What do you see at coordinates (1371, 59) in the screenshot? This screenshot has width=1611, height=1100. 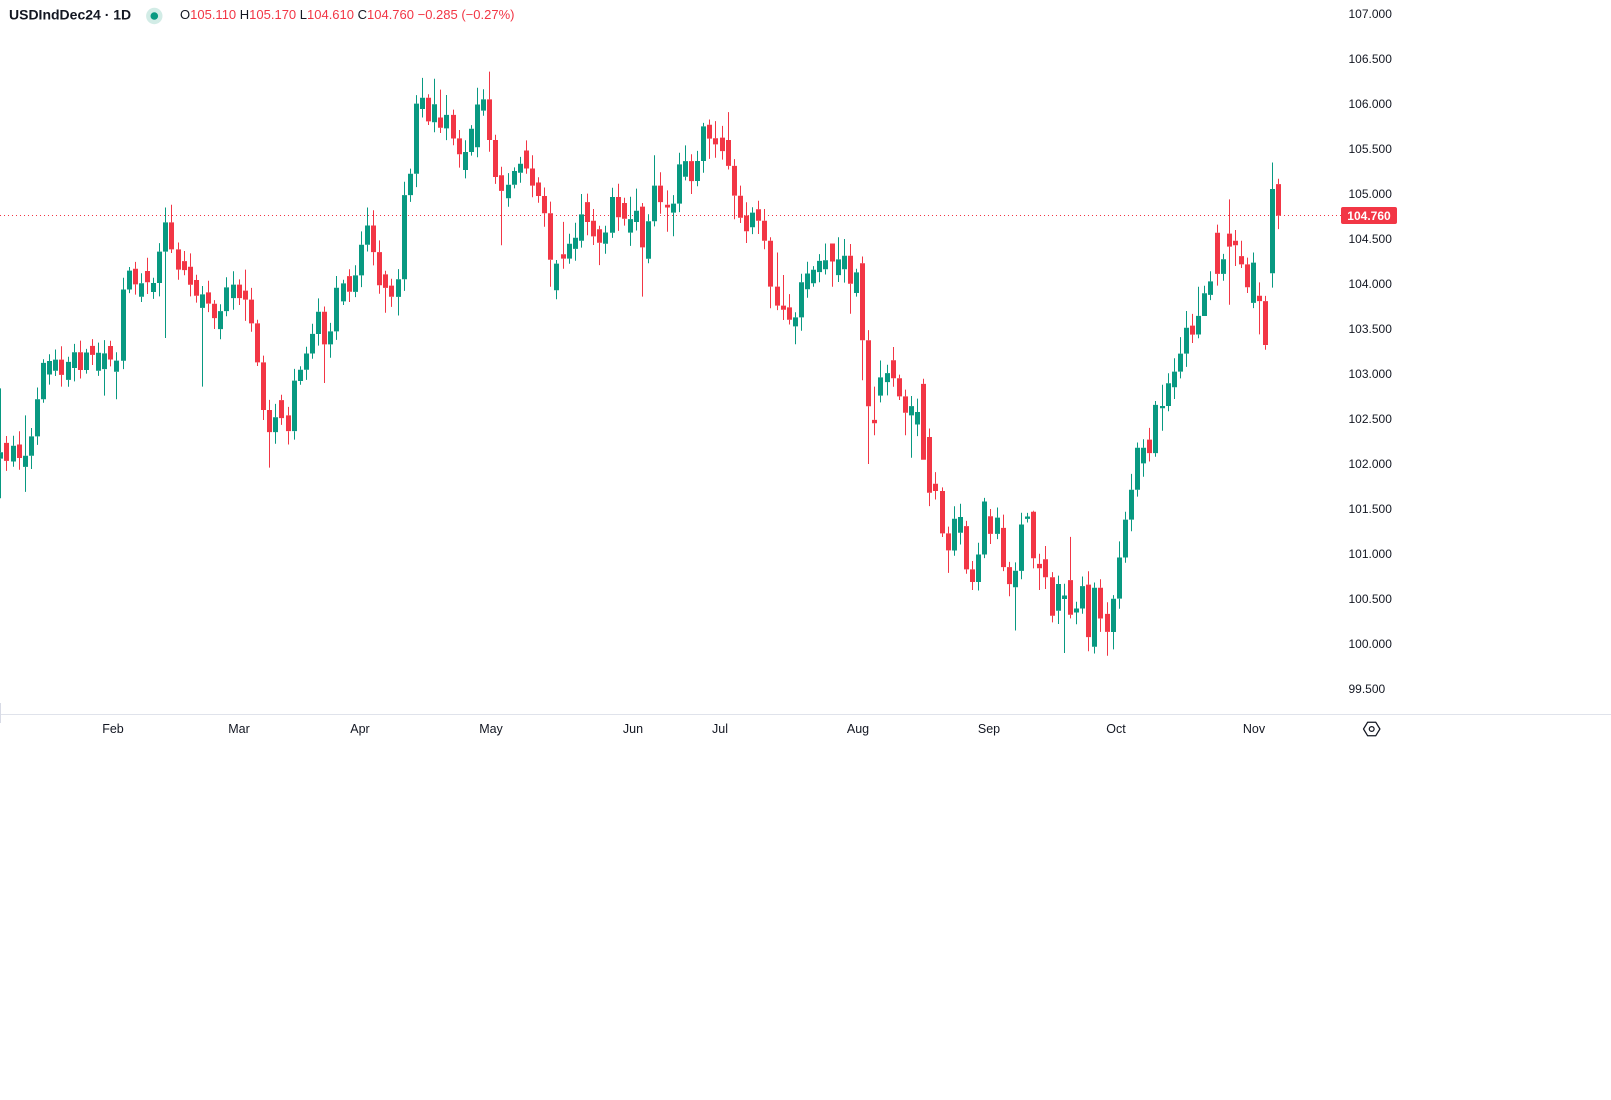 I see `svg-text: 106.500` at bounding box center [1371, 59].